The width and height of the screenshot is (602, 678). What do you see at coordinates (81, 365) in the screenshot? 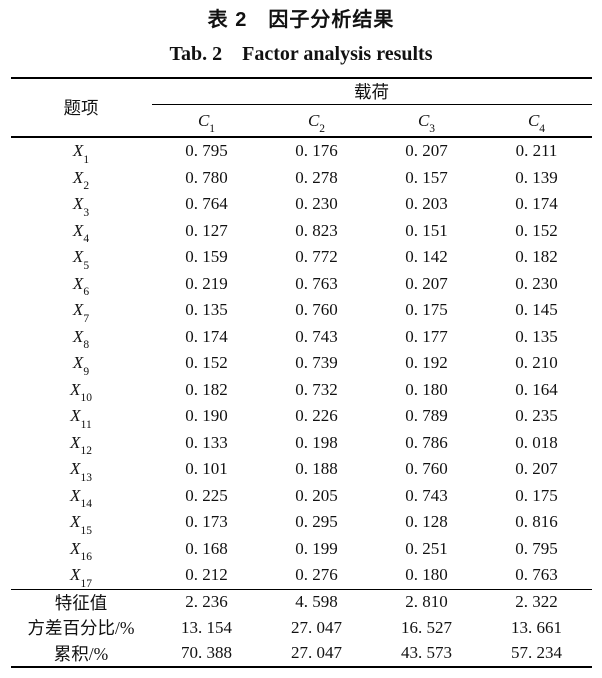
I see `row-label: X9` at bounding box center [81, 365].